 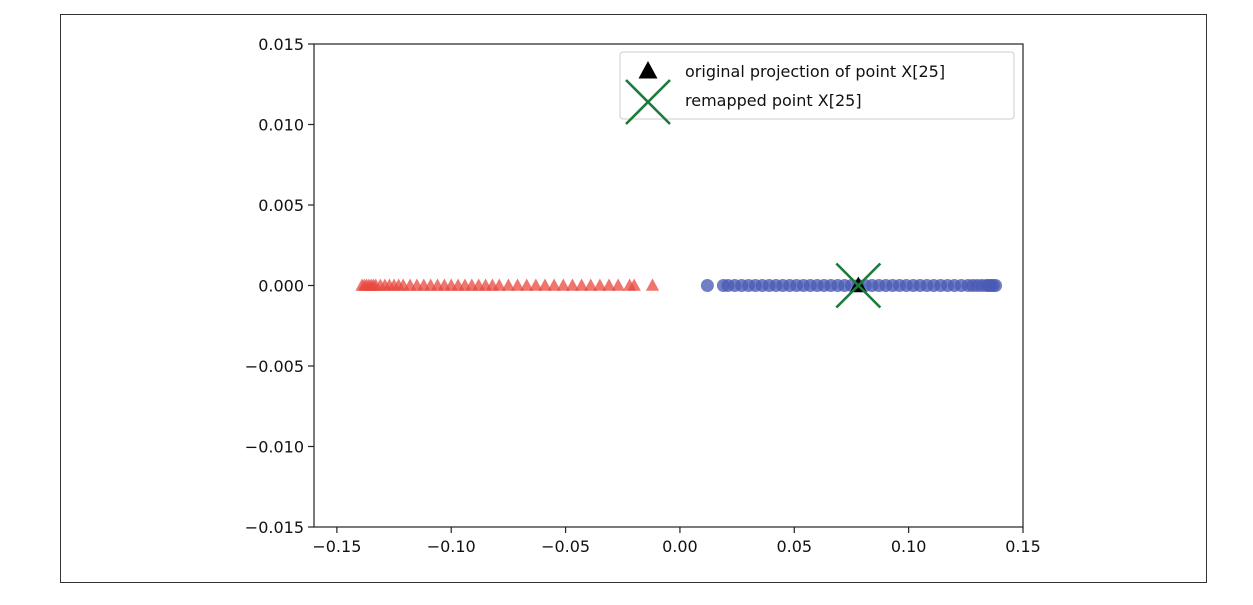 I want to click on y-tick-label: 0.010, so click(x=281, y=125).